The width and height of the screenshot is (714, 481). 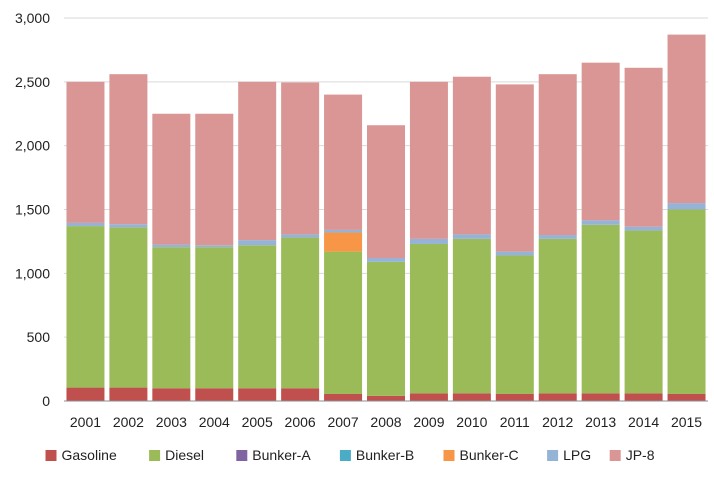 What do you see at coordinates (32, 273) in the screenshot?
I see `y-tick-label: 1,000` at bounding box center [32, 273].